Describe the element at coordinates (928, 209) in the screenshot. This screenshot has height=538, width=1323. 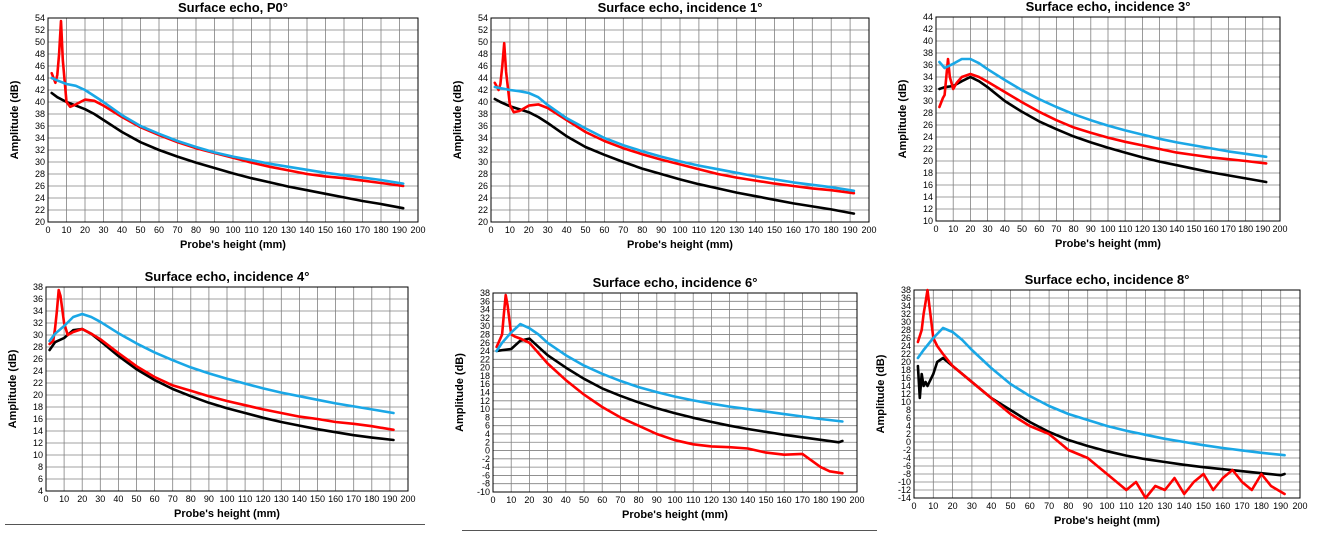
I see `y-tick-label: 12` at that location.